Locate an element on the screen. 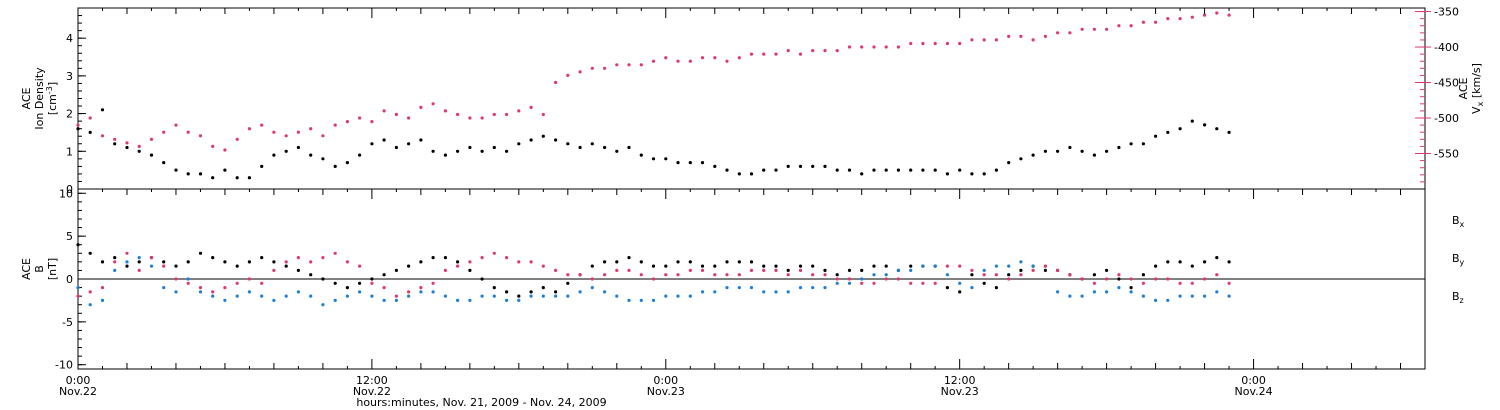 This screenshot has height=410, width=1500. top-right-tick-label: -400 is located at coordinates (1446, 47).